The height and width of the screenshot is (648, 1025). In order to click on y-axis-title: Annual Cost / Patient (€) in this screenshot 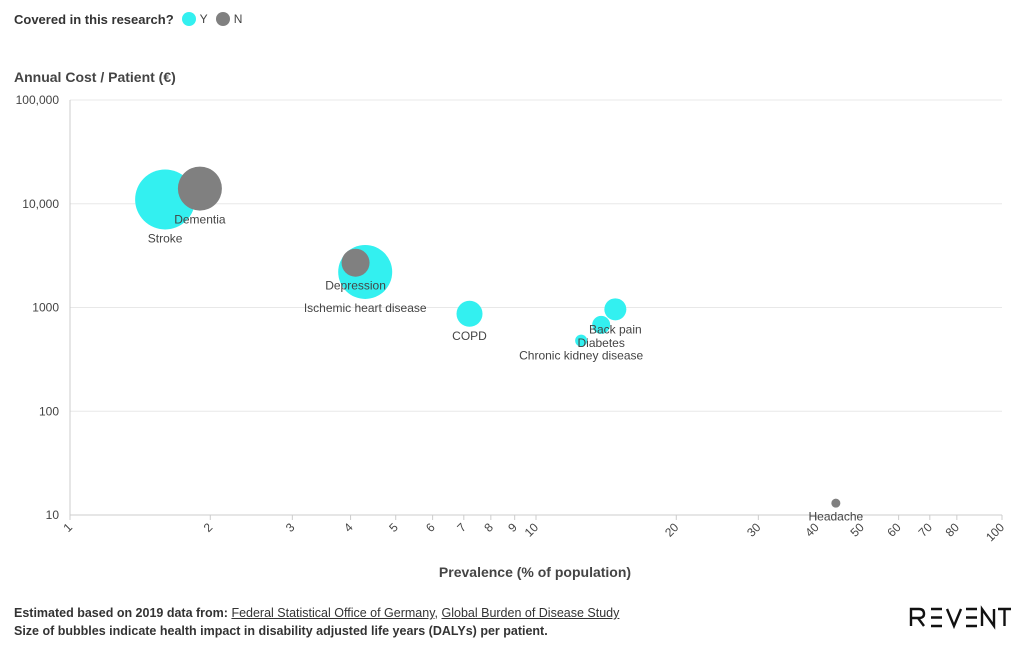, I will do `click(95, 77)`.